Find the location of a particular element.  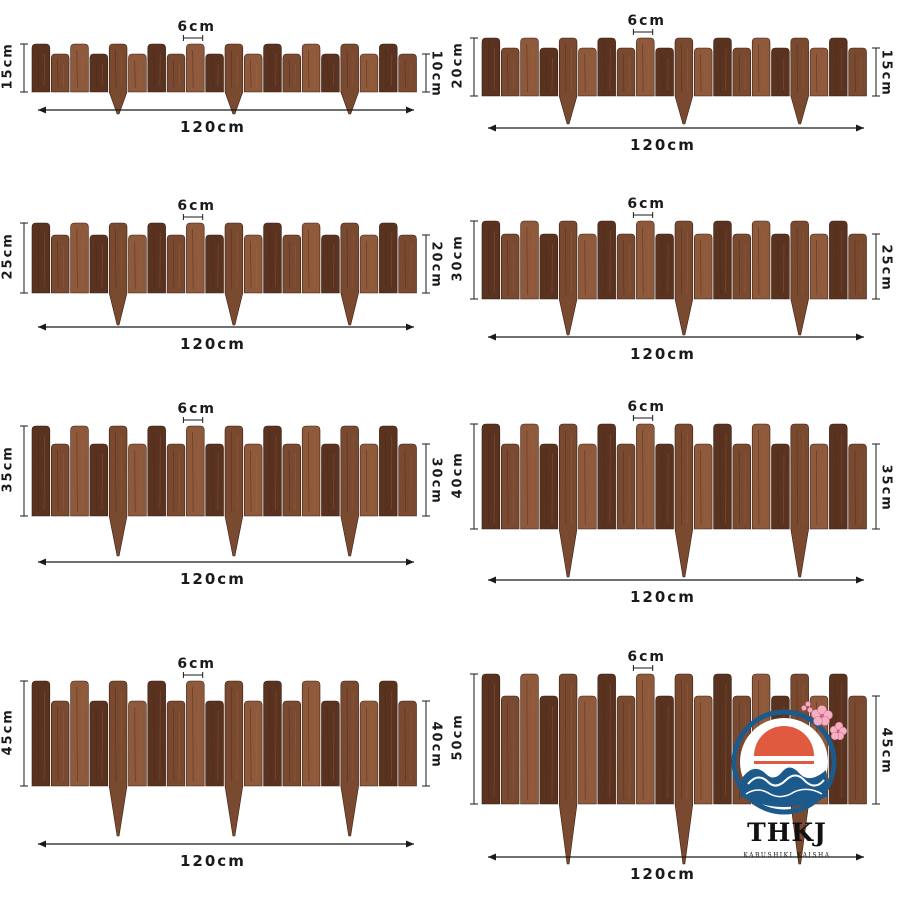

short-height-label: 25cm is located at coordinates (886, 268).